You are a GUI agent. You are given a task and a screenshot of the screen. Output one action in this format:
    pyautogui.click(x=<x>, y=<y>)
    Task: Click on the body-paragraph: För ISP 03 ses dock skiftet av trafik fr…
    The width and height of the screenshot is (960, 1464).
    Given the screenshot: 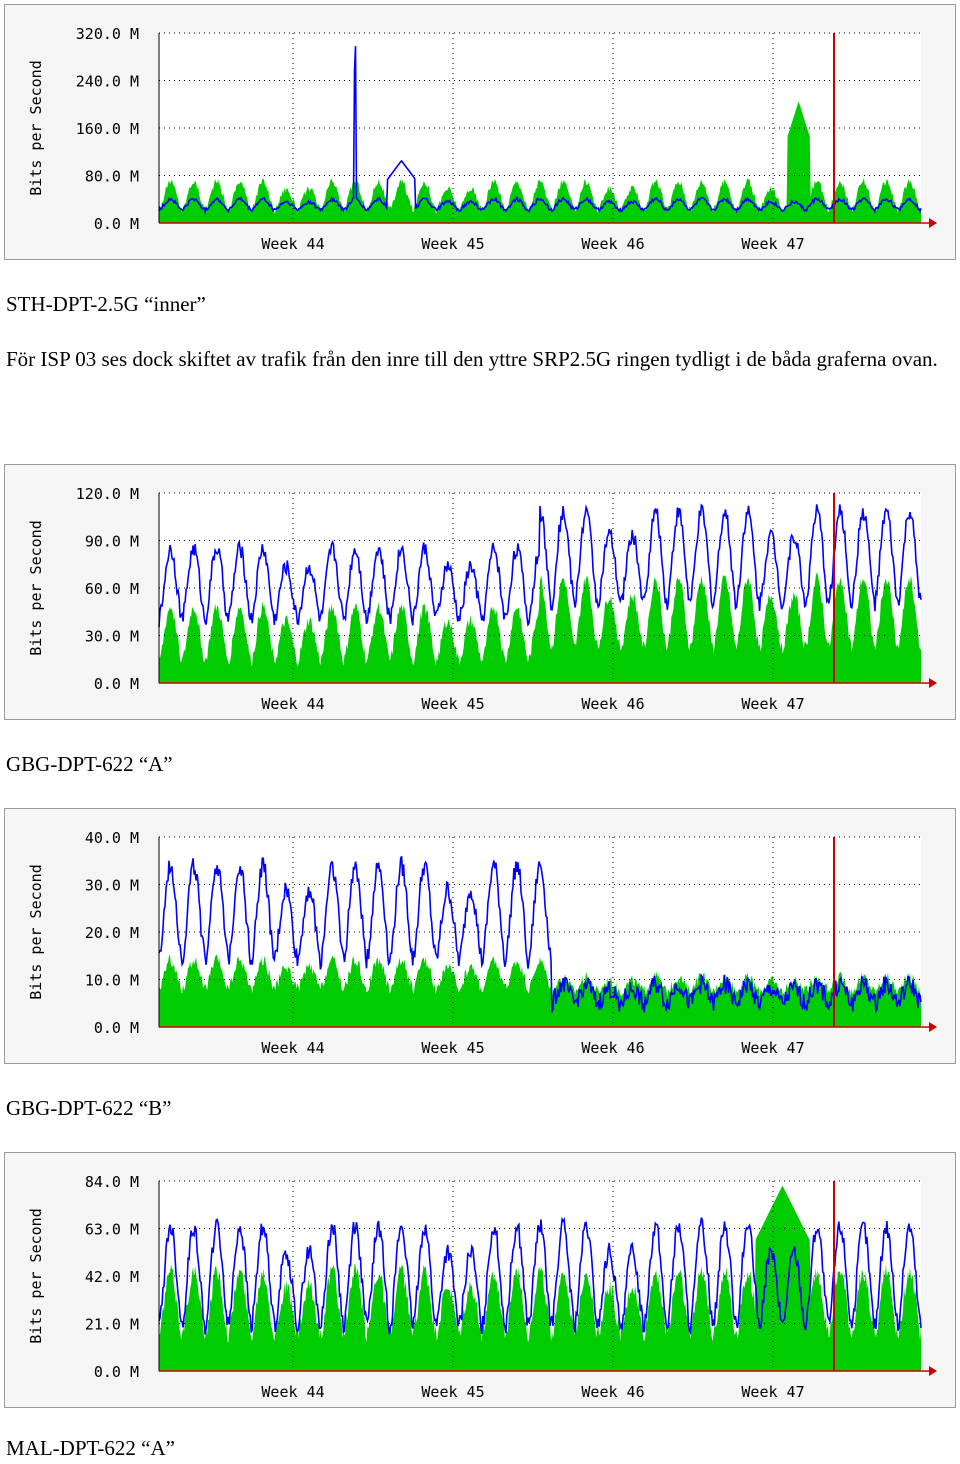 What is the action you would take?
    pyautogui.click(x=472, y=359)
    